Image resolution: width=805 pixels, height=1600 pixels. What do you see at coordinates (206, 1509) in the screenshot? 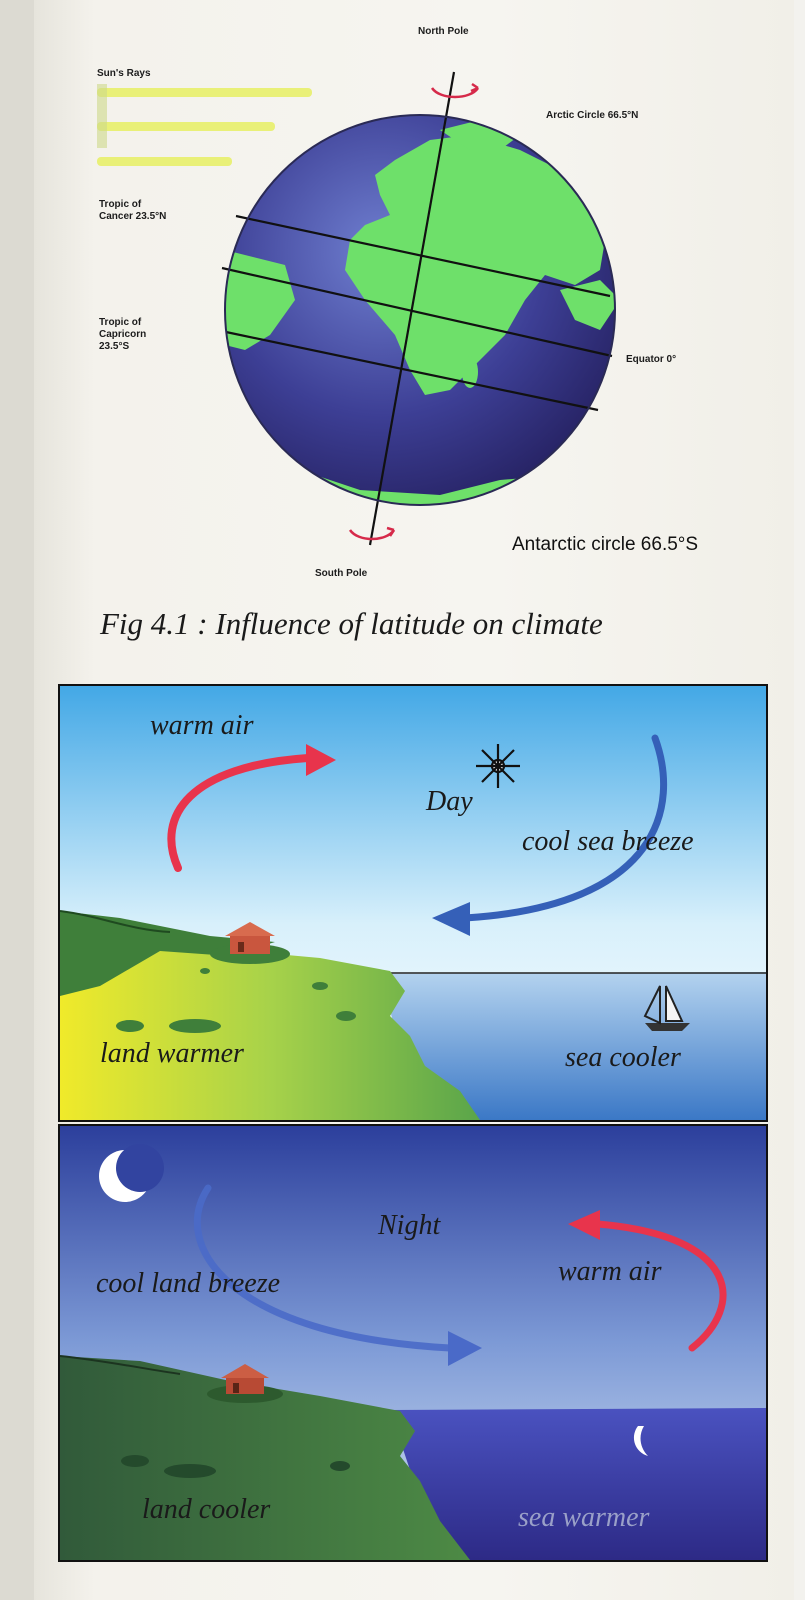
I see `land-cooler-label: land cooler` at bounding box center [206, 1509].